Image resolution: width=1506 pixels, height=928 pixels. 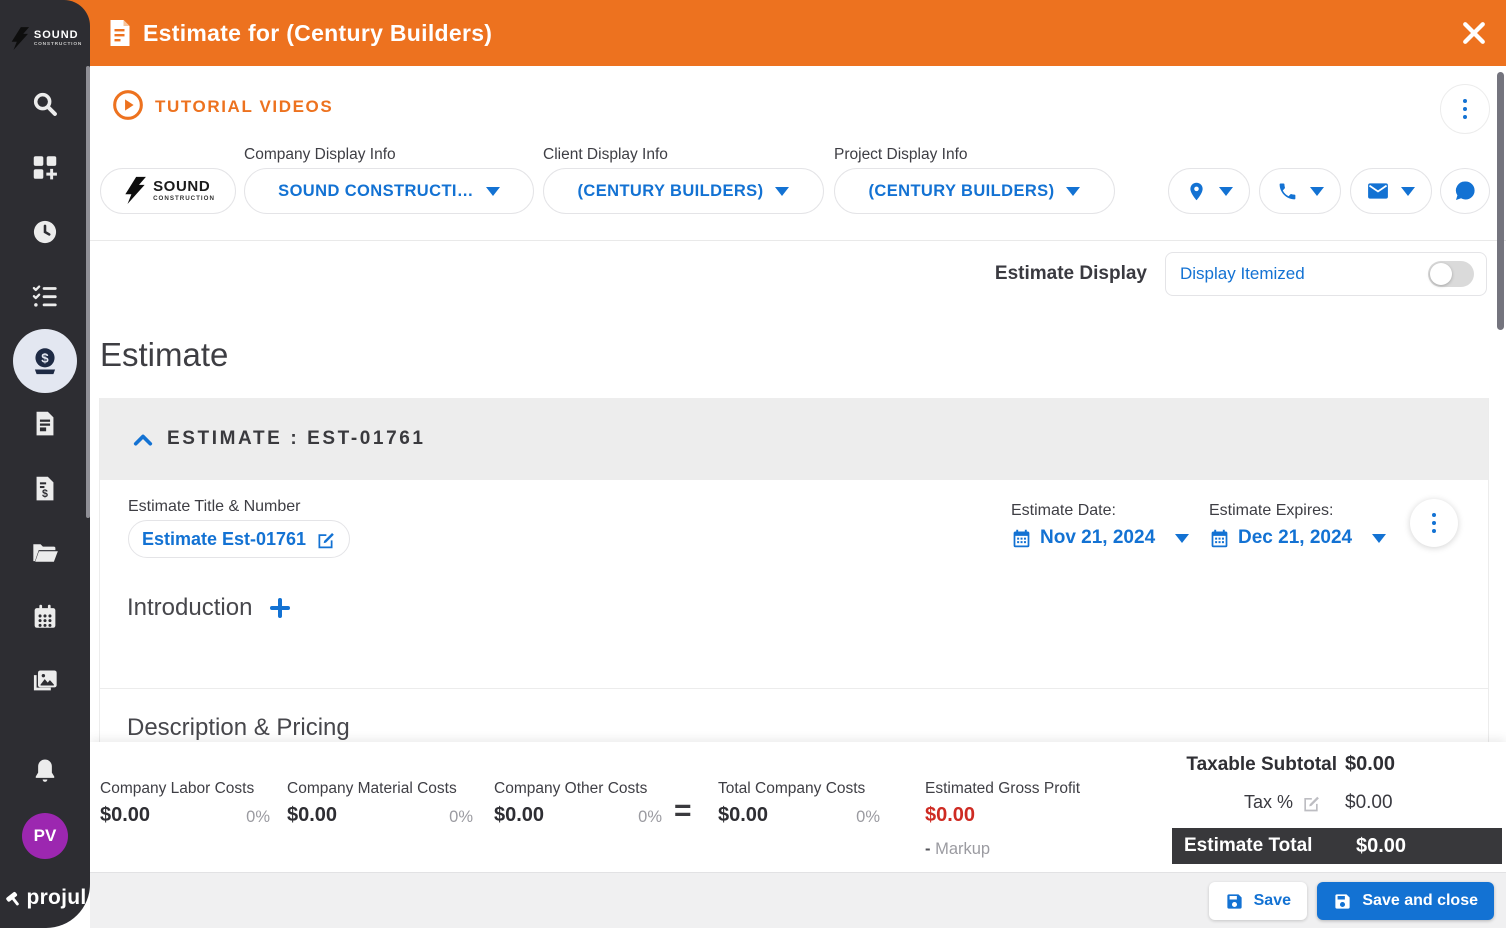 I want to click on modal-scrollbar-thumb, so click(x=1500, y=201).